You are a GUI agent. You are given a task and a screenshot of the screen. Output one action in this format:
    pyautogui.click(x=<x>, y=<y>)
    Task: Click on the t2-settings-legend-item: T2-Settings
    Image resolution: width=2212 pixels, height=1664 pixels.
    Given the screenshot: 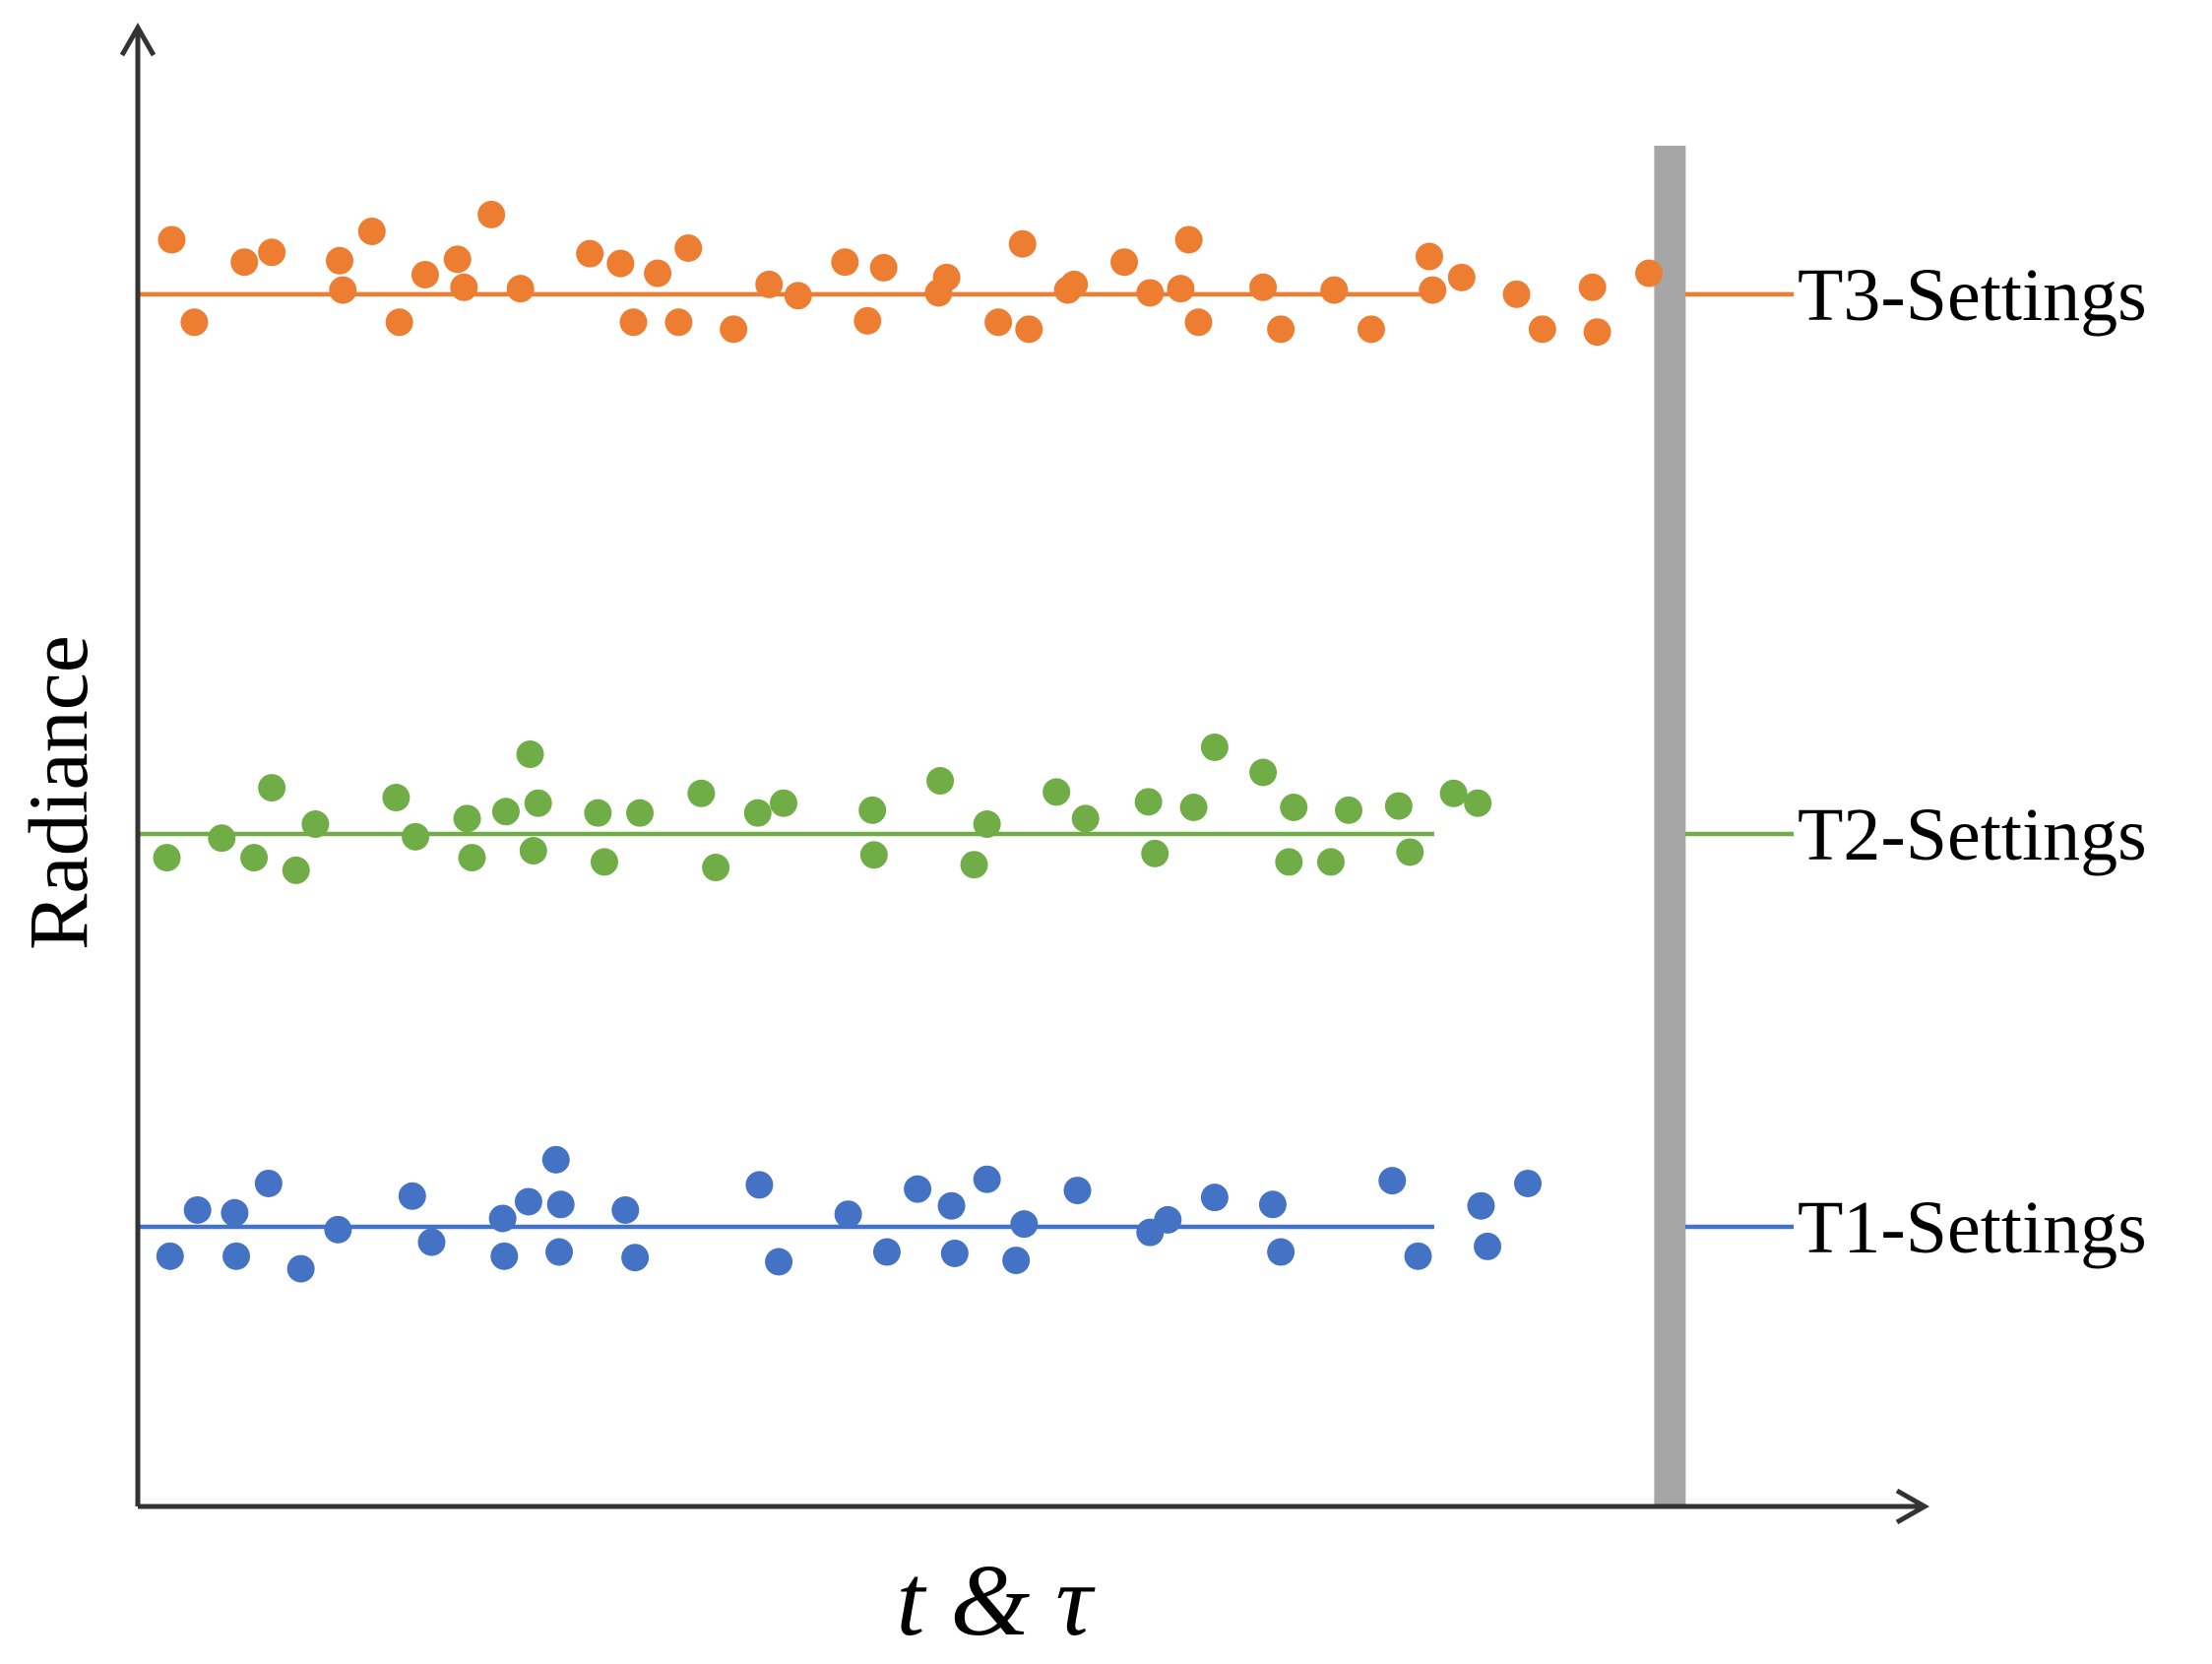 What is the action you would take?
    pyautogui.click(x=1916, y=835)
    